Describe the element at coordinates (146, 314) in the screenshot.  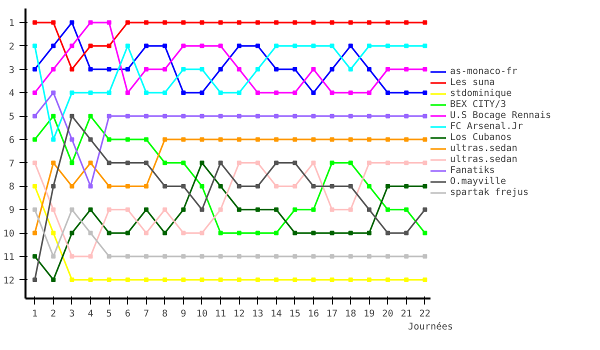
I see `x-tick-label: 7` at that location.